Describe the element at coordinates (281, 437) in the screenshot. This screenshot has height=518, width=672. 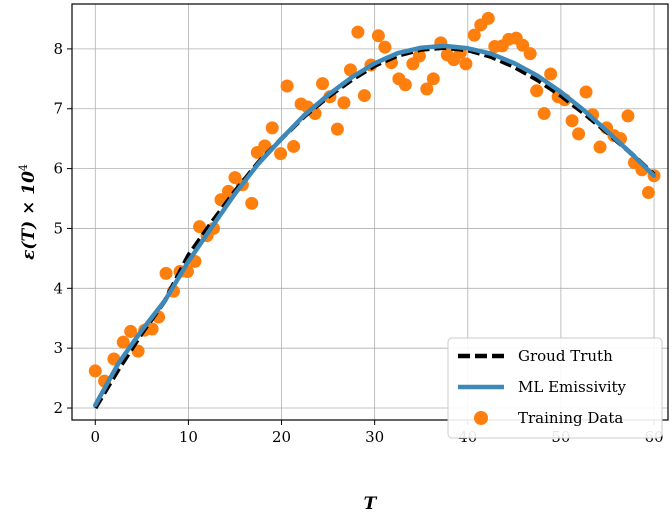
I see `x-tick-label: 20` at that location.